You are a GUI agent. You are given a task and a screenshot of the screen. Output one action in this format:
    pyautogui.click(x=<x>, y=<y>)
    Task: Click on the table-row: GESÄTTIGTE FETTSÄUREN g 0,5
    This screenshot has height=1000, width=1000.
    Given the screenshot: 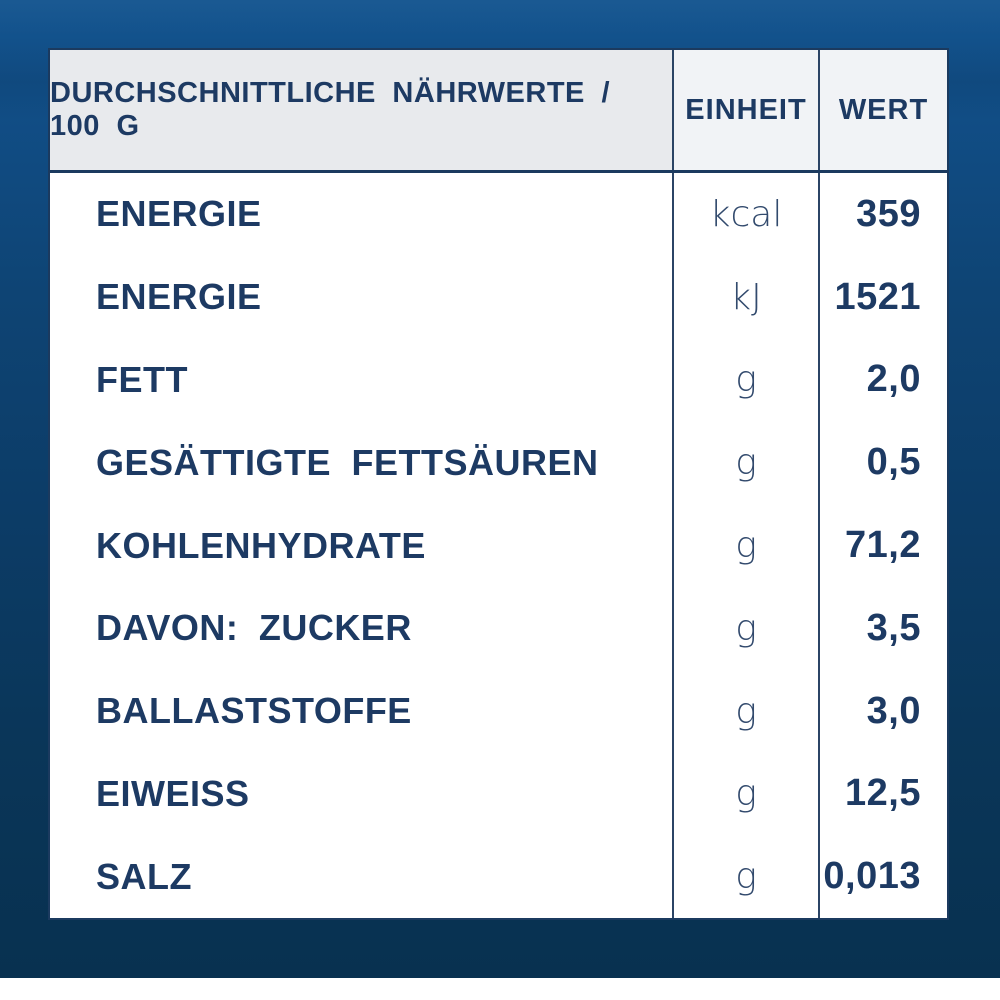 What is the action you would take?
    pyautogui.click(x=498, y=463)
    